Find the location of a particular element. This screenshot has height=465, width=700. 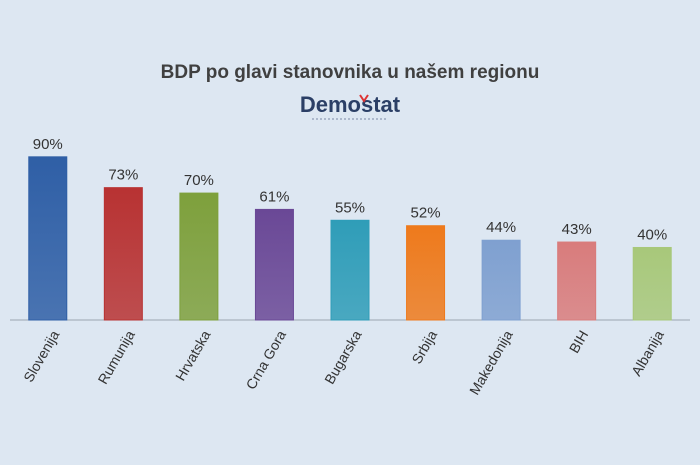

data-label: 44% is located at coordinates (501, 227).